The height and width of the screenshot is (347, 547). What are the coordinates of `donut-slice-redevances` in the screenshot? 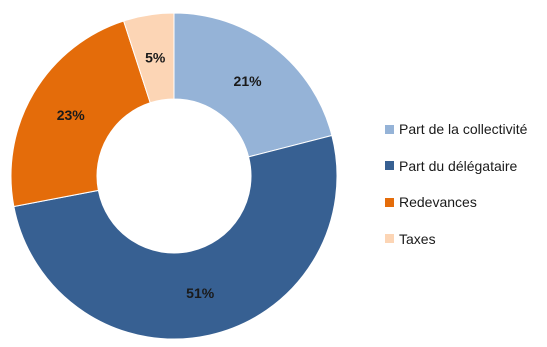 It's located at (80, 114).